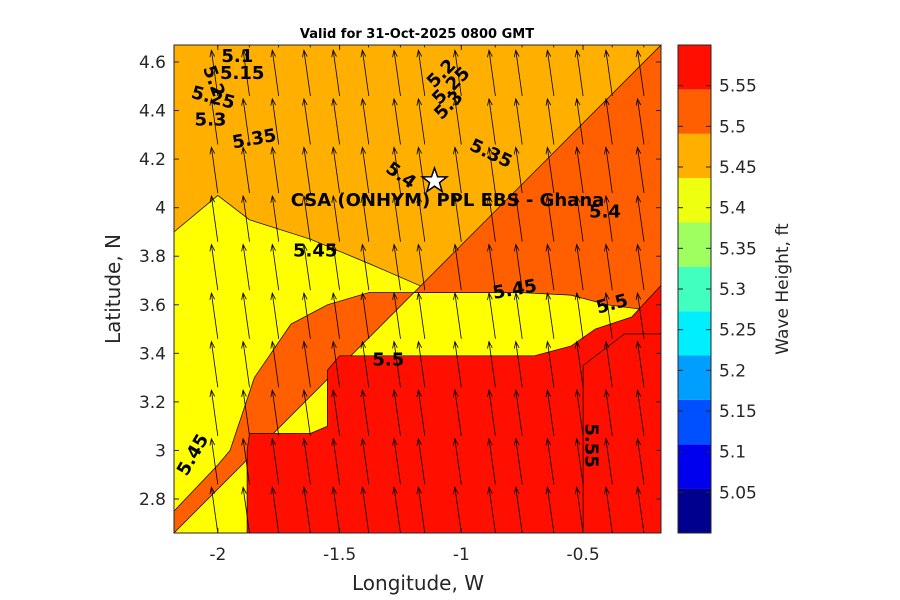  What do you see at coordinates (605, 212) in the screenshot?
I see `contour-label: 5.4` at bounding box center [605, 212].